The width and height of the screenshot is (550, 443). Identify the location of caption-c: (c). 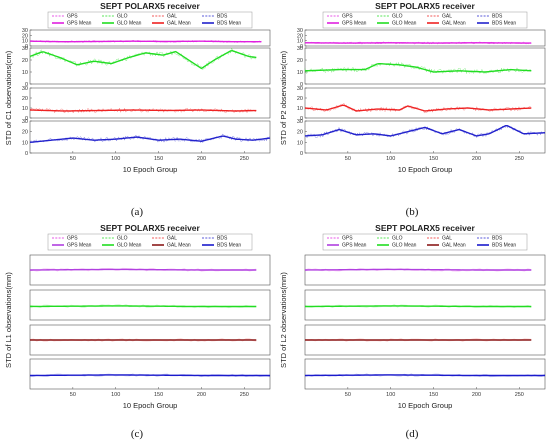
(137, 434).